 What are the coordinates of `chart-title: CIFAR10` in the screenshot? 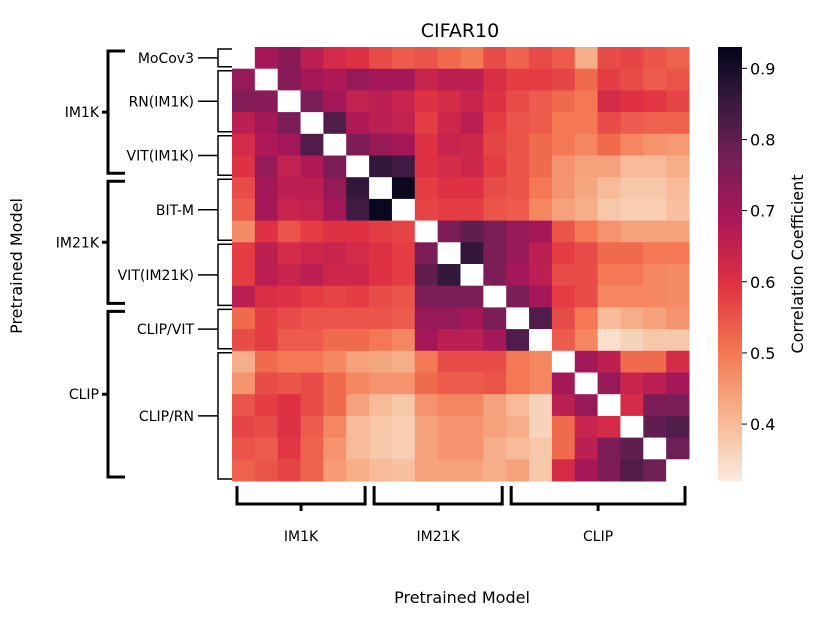 It's located at (460, 31).